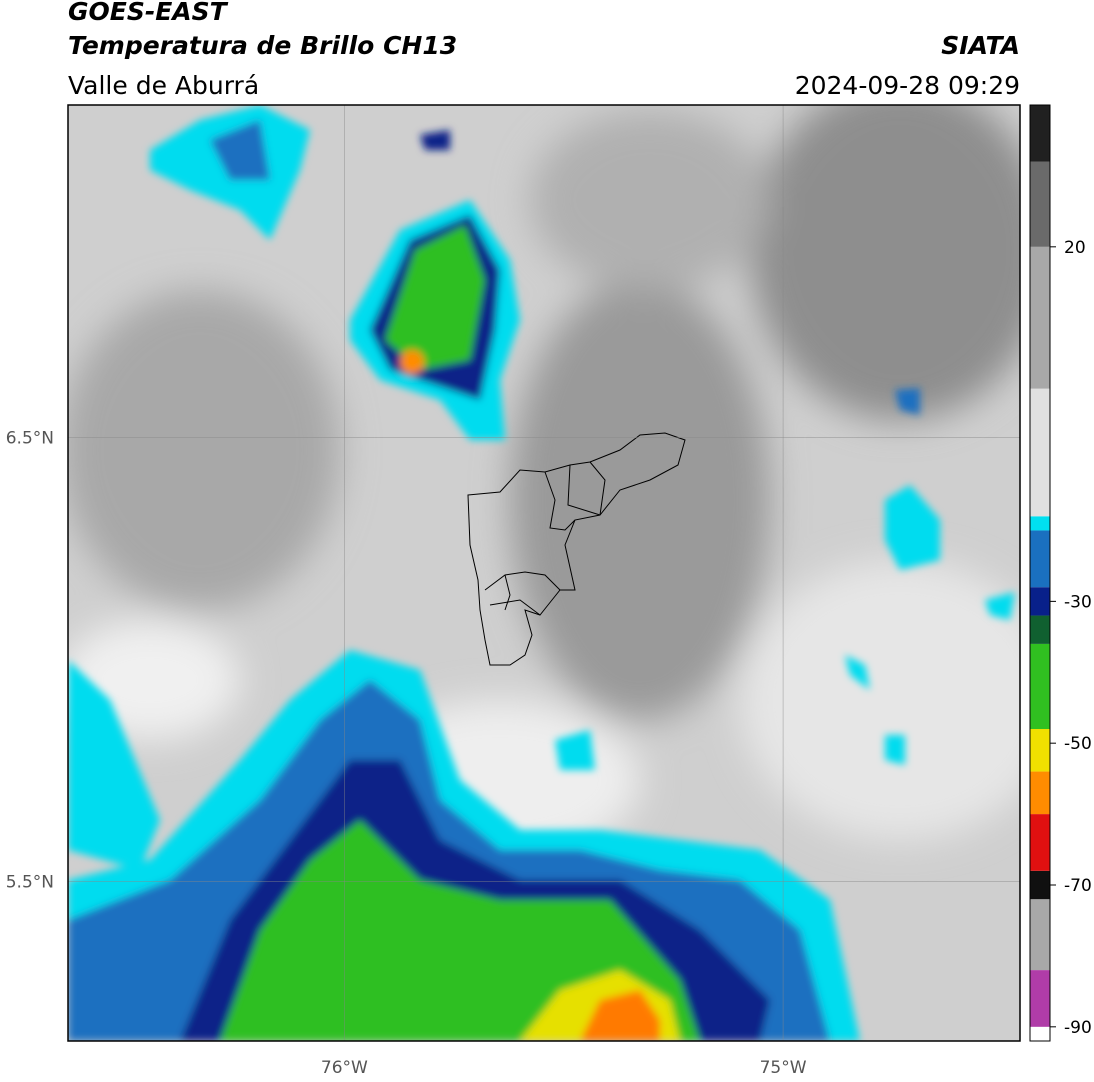 This screenshot has width=1094, height=1082. What do you see at coordinates (1075, 248) in the screenshot?
I see `colorbar-tick-label: 20` at bounding box center [1075, 248].